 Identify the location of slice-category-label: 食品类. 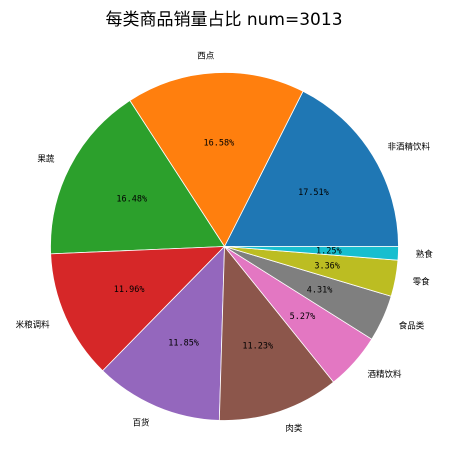
(412, 326).